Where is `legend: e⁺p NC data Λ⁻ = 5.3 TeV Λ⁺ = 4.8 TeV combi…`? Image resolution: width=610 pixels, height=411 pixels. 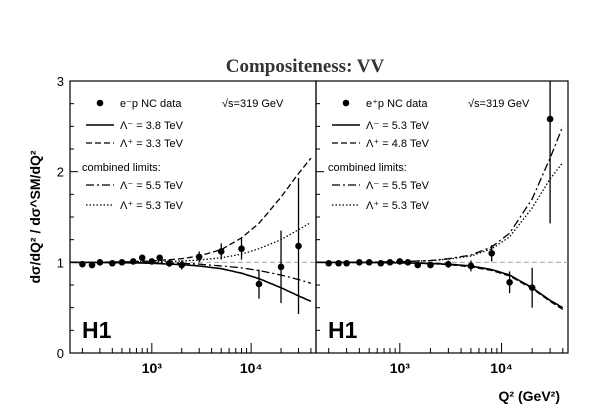 legend: e⁺p NC data Λ⁻ = 5.3 TeV Λ⁺ = 4.8 TeV combi… is located at coordinates (379, 155).